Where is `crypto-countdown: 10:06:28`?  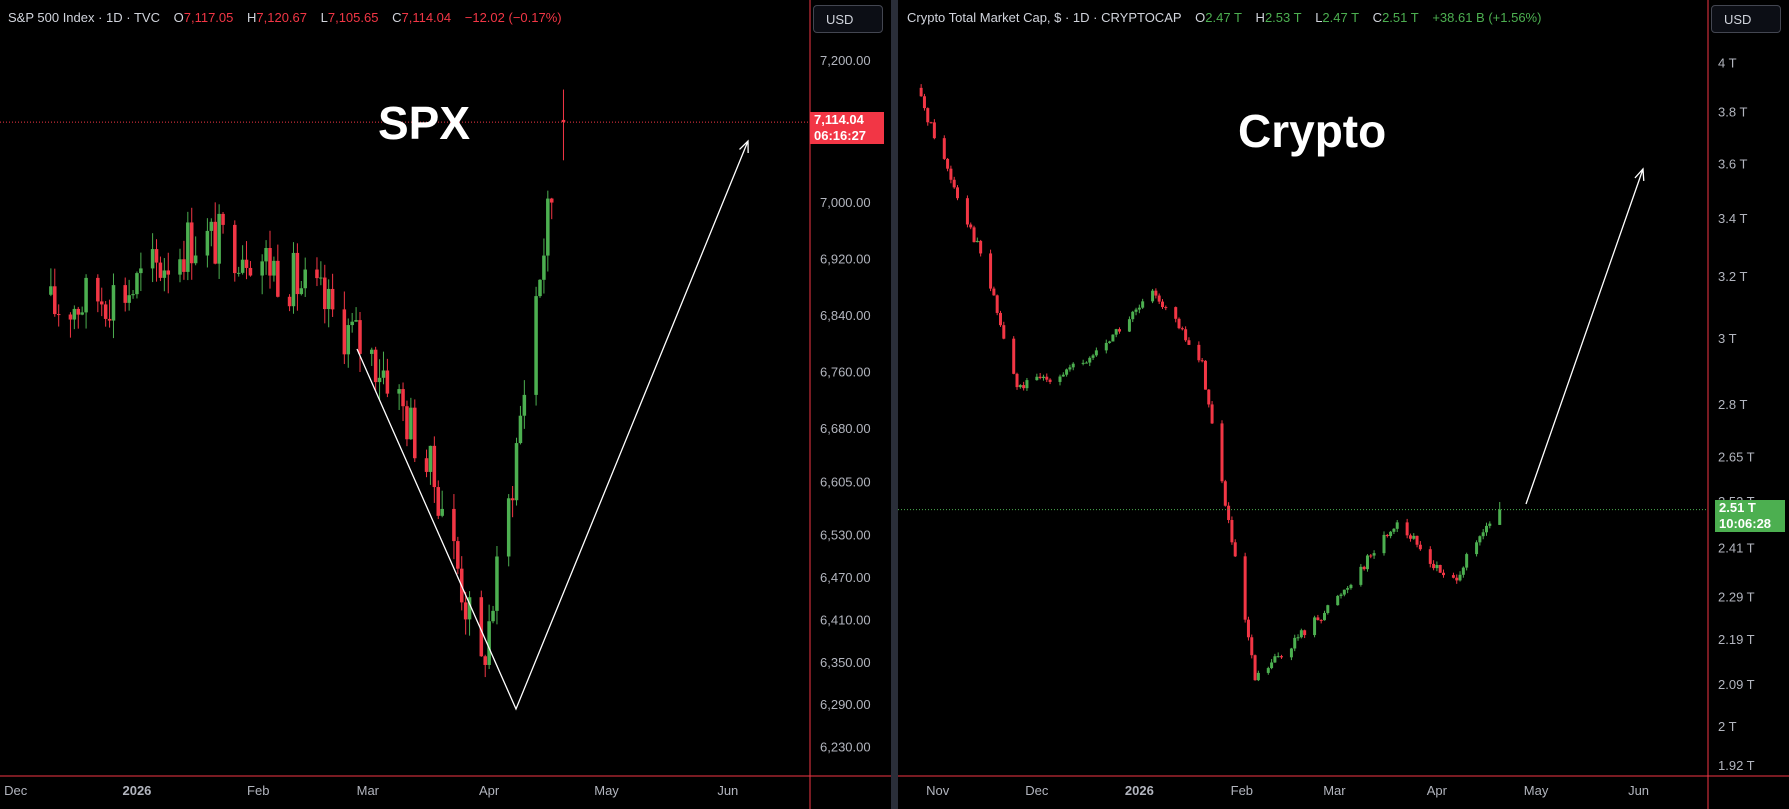 crypto-countdown: 10:06:28 is located at coordinates (1745, 523).